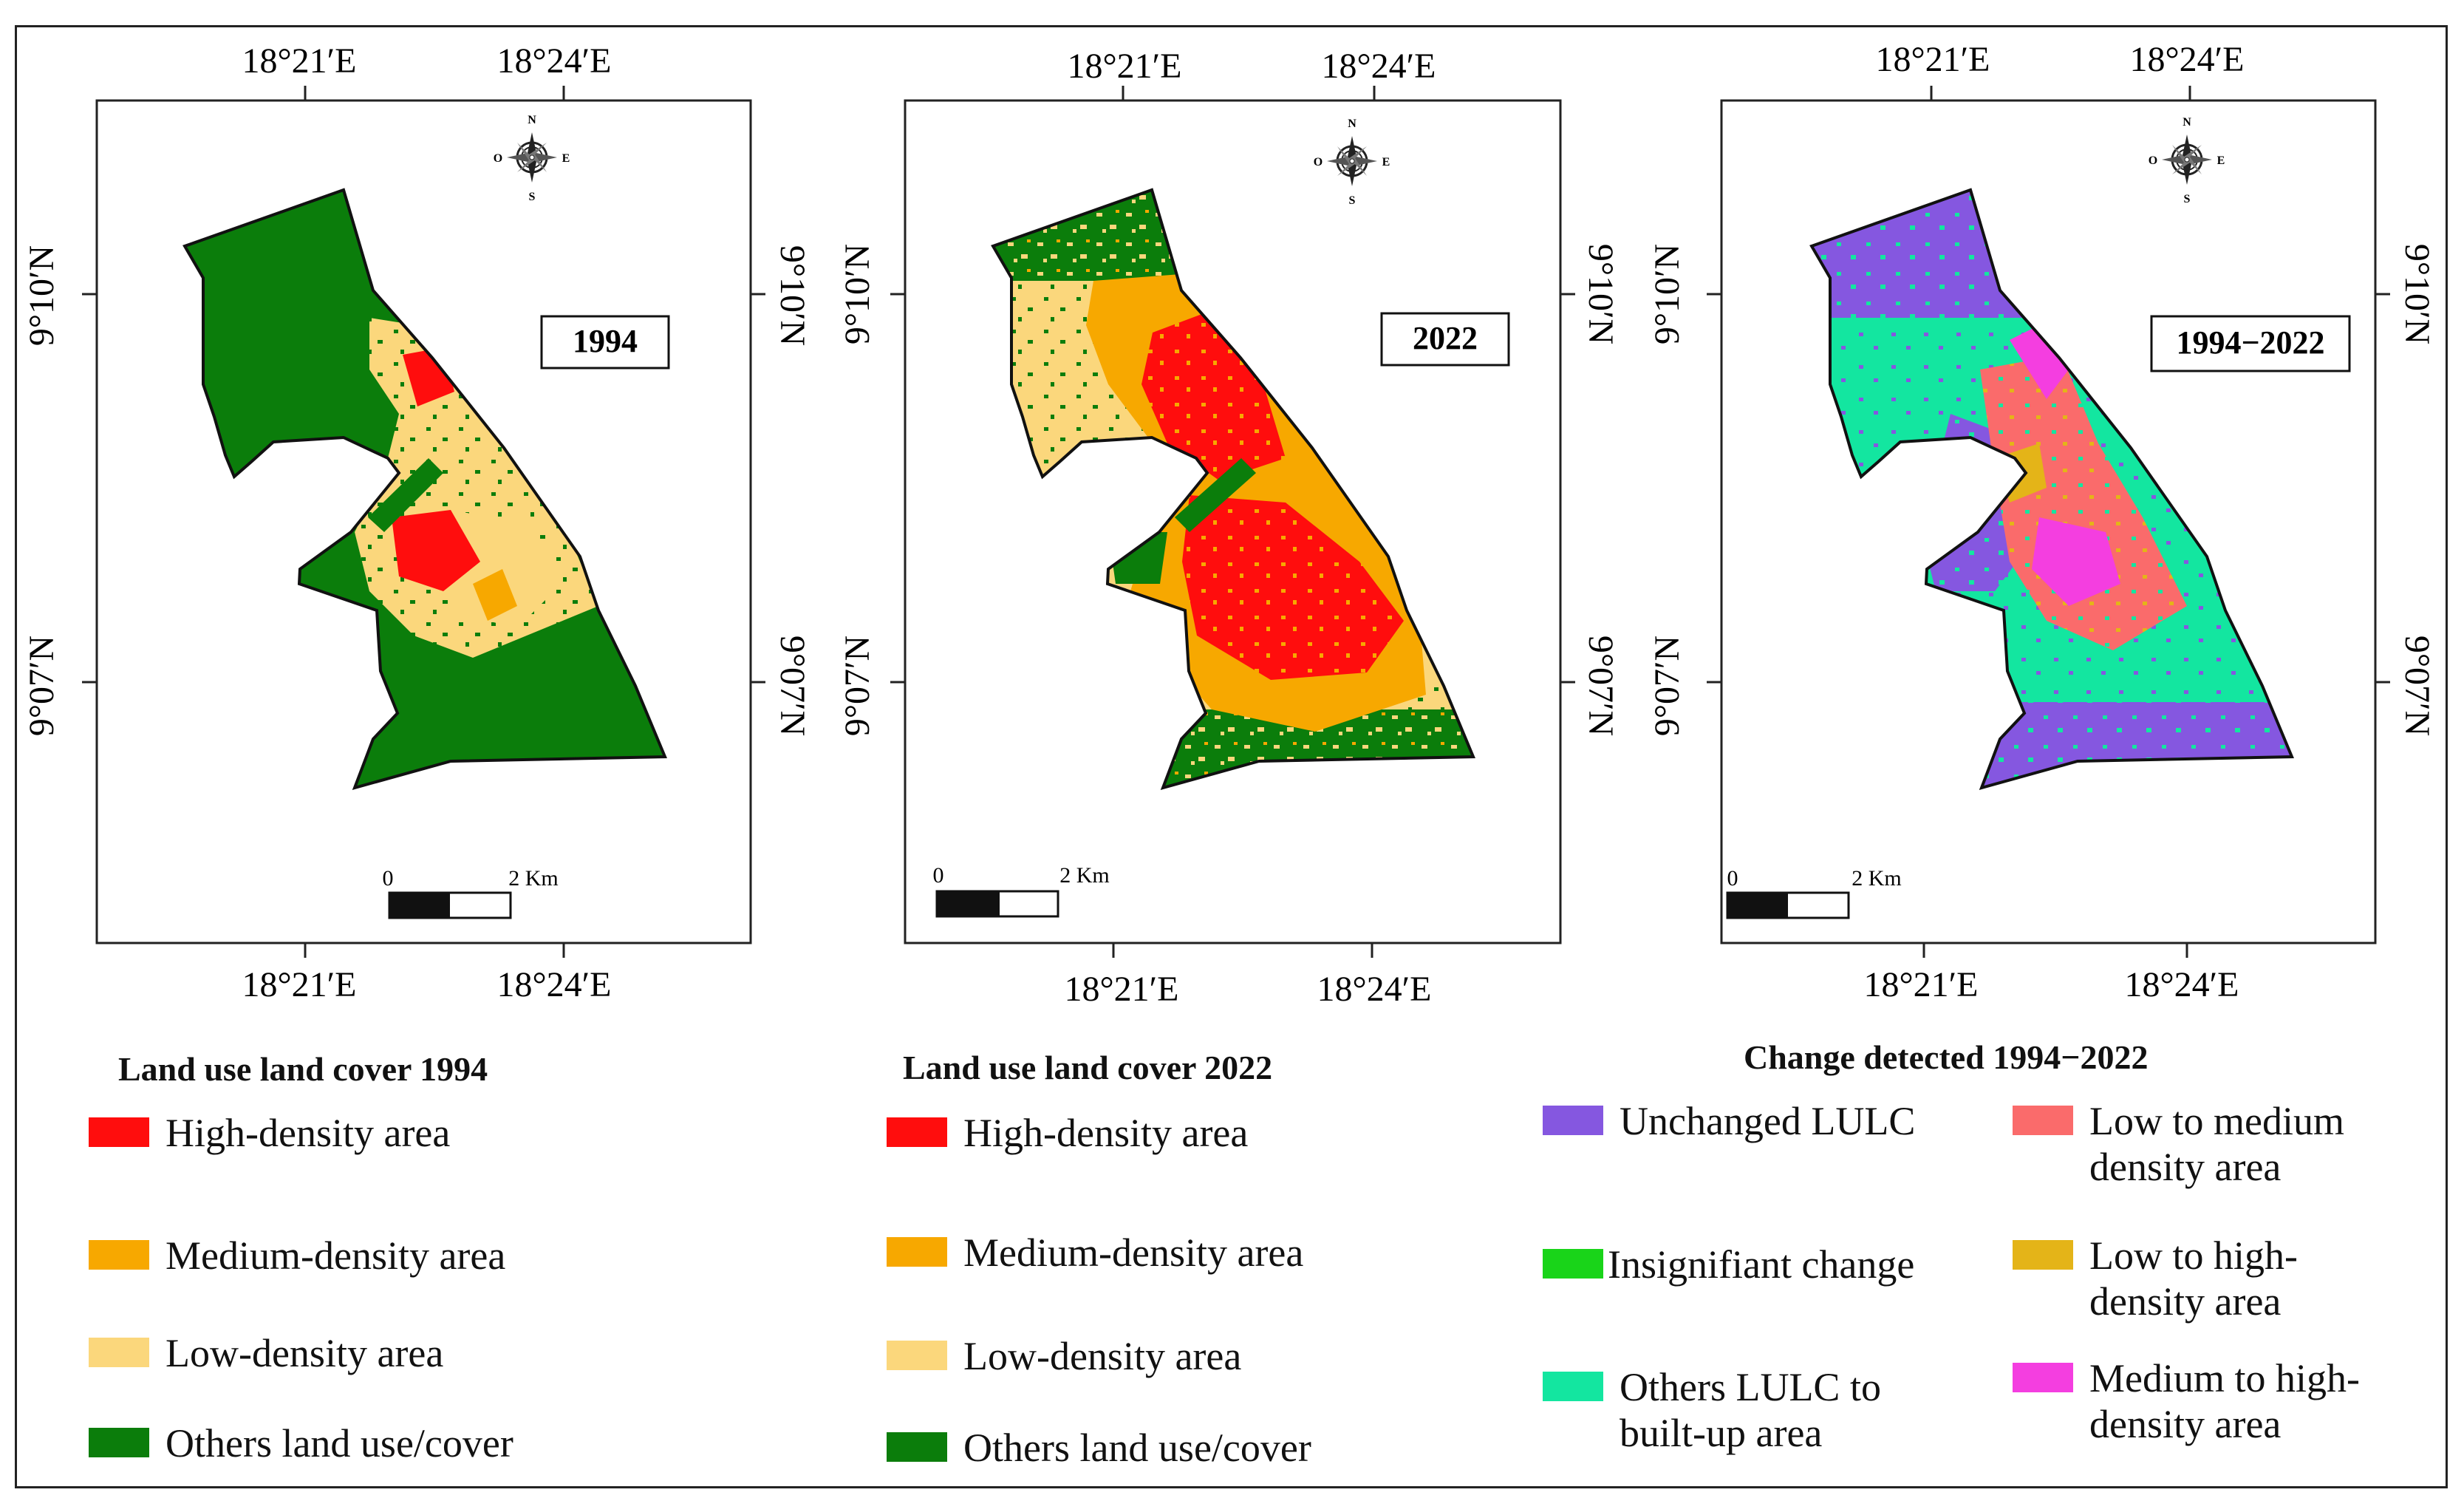  I want to click on legend-title: Land use land cover 1994, so click(303, 1069).